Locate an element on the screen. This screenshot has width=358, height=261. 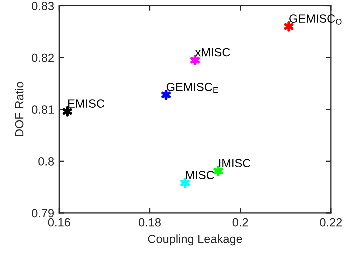
x-tick-label: 0.2 is located at coordinates (240, 222).